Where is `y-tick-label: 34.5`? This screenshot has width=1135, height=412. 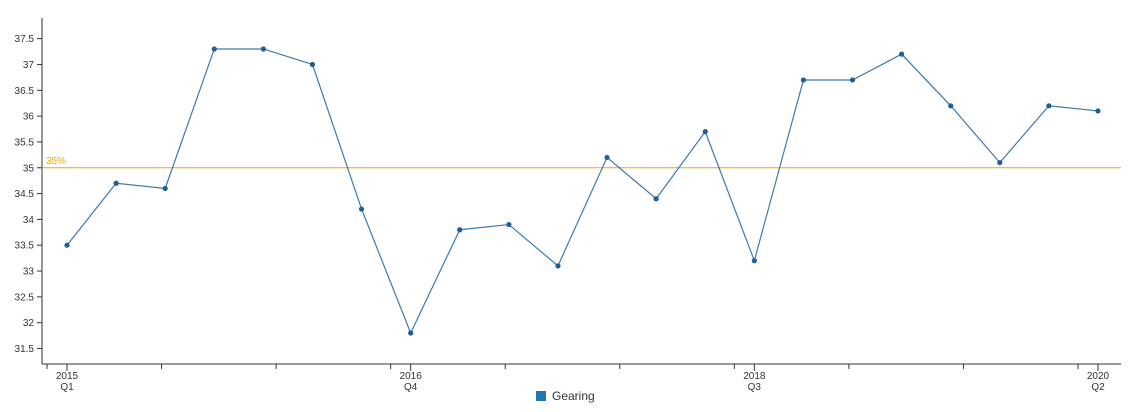 y-tick-label: 34.5 is located at coordinates (25, 194).